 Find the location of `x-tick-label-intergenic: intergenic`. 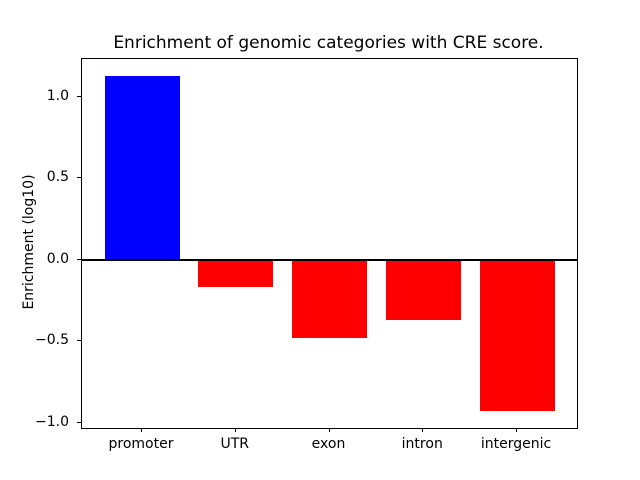

x-tick-label-intergenic: intergenic is located at coordinates (516, 444).